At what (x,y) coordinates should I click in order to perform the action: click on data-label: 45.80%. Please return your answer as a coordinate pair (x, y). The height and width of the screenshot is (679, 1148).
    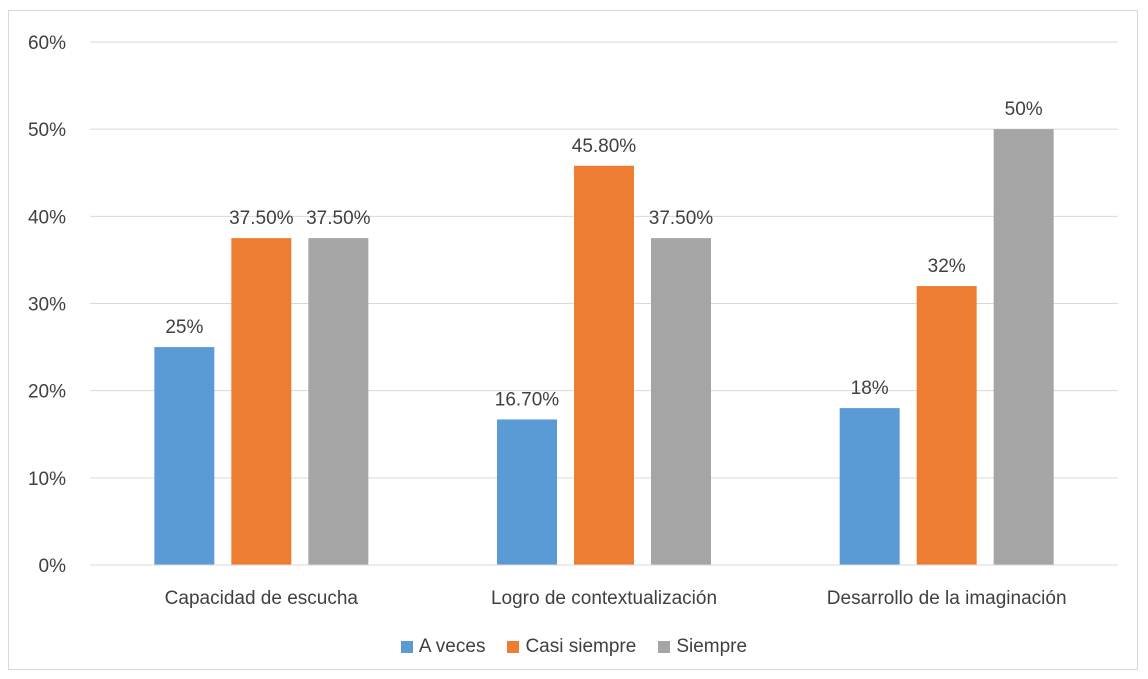
    Looking at the image, I should click on (604, 146).